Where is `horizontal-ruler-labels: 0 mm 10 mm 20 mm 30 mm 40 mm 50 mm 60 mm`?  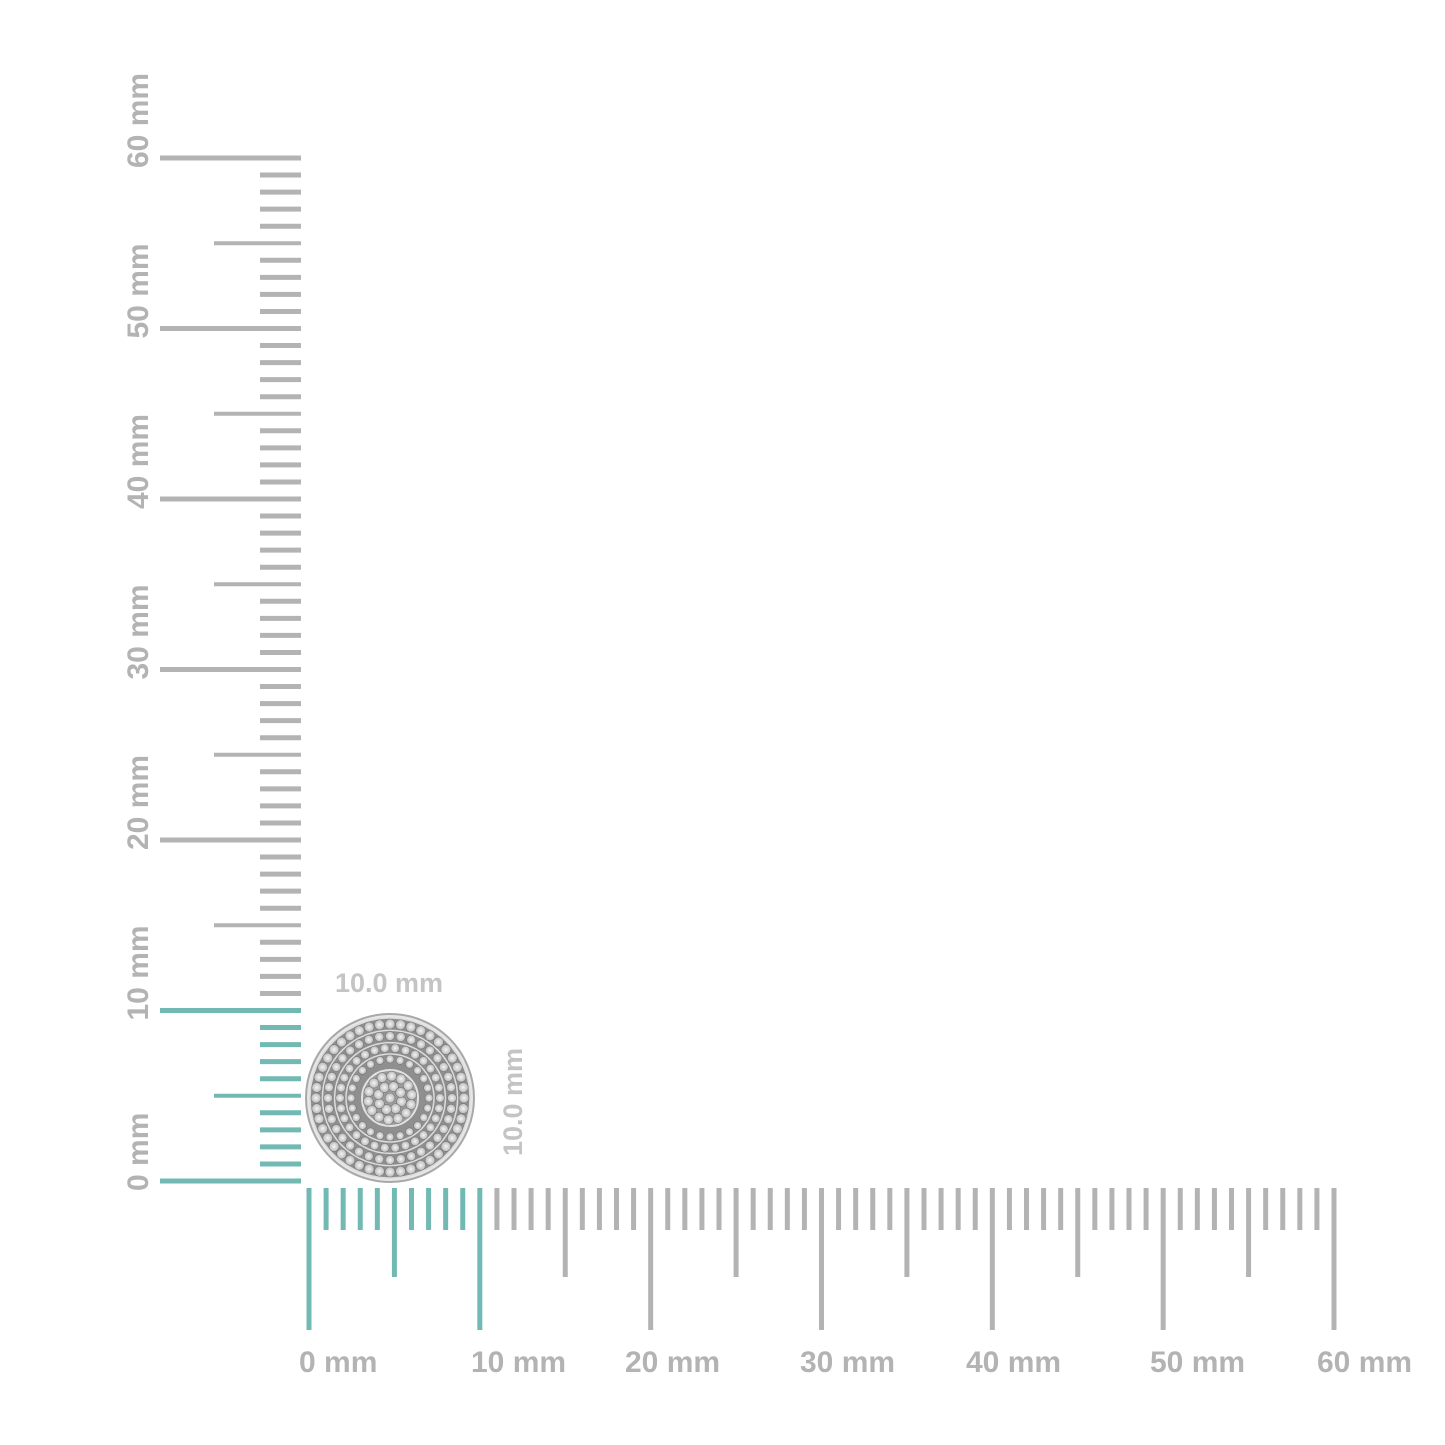
horizontal-ruler-labels: 0 mm 10 mm 20 mm 30 mm 40 mm 50 mm 60 mm is located at coordinates (855, 1362).